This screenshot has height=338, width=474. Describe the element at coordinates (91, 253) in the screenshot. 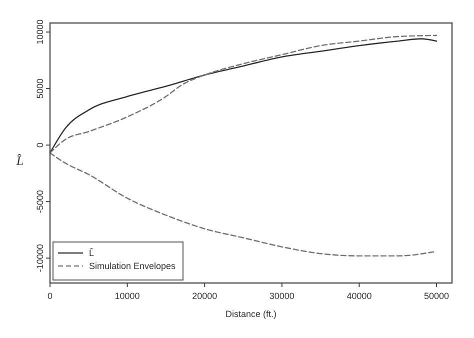

I see `legend-label: L̂` at that location.